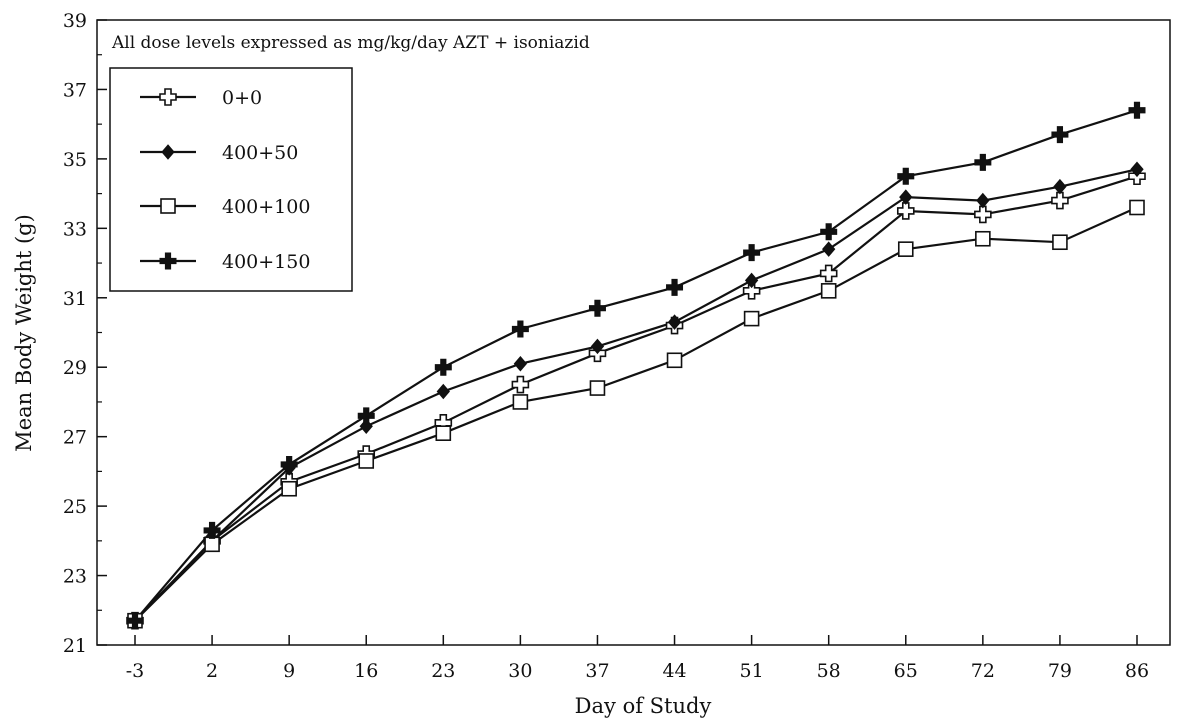 This screenshot has height=725, width=1182. I want to click on y-tick-label: 23, so click(75, 577).